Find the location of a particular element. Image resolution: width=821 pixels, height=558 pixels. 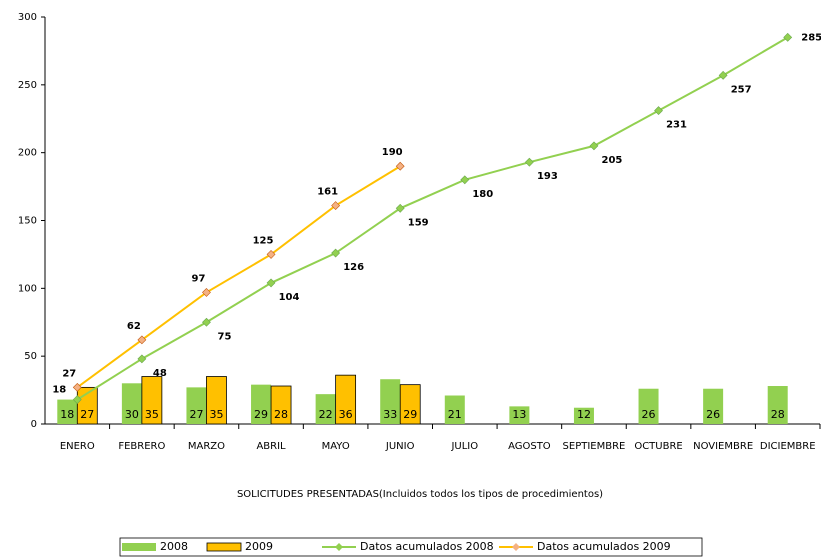

legend-label: Datos acumulados 2009 is located at coordinates (604, 546).